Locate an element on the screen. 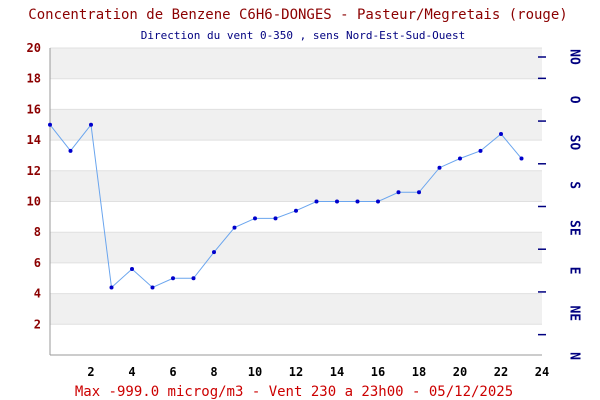 The height and width of the screenshot is (400, 600). x-tick-label: 14 is located at coordinates (337, 372).